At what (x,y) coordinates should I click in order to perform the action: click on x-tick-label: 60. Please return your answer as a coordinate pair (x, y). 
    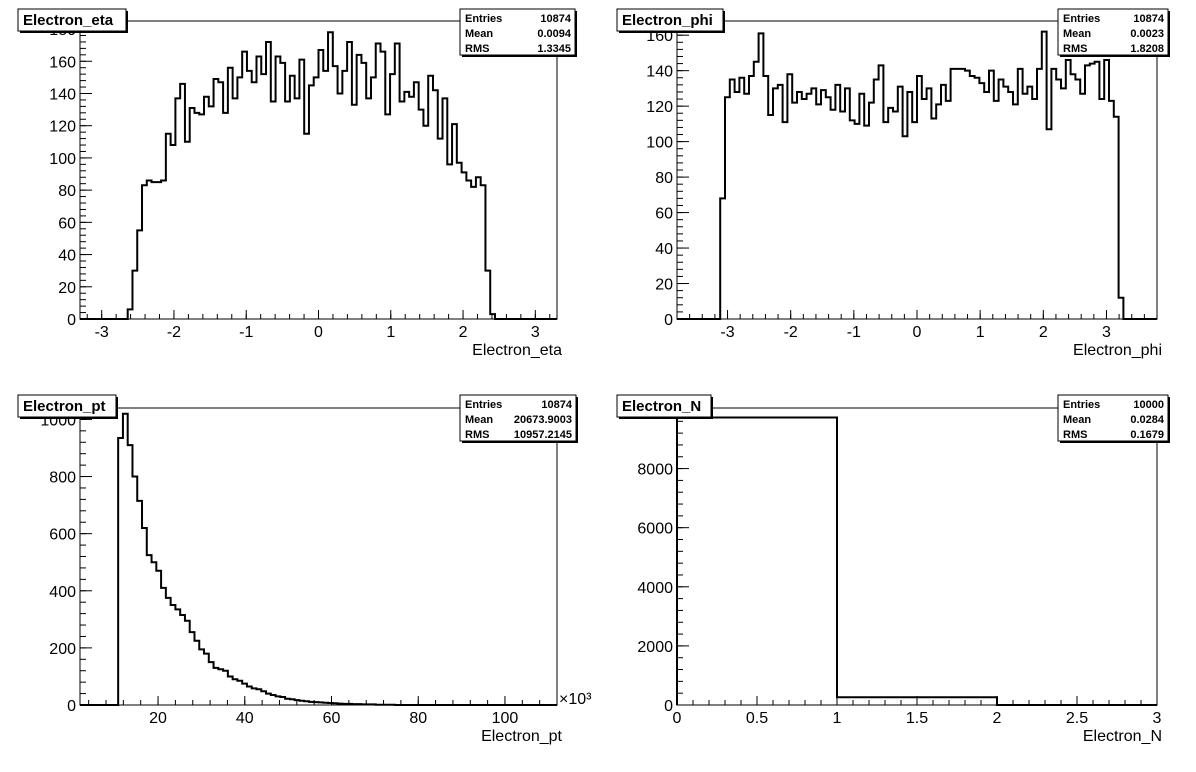
    Looking at the image, I should click on (332, 718).